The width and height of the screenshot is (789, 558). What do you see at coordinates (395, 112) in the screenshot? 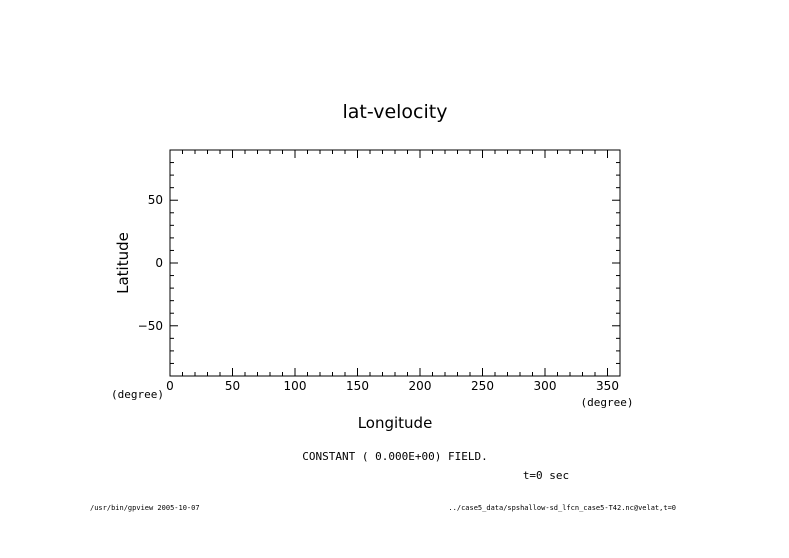
I see `chart-title: lat-velocity` at bounding box center [395, 112].